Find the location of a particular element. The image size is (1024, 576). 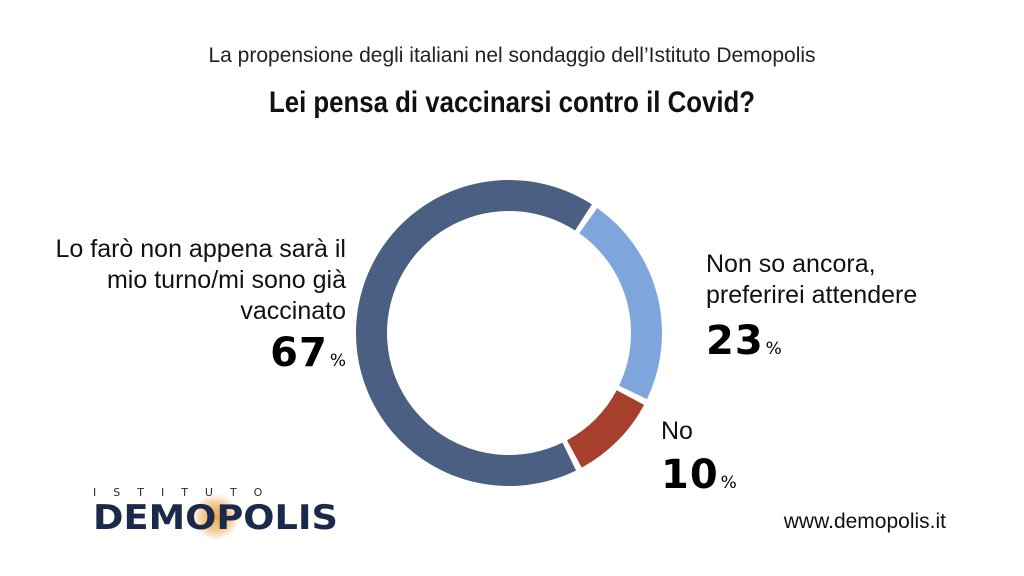

slice-label-line: mio turno/mi sono già is located at coordinates (226, 280).